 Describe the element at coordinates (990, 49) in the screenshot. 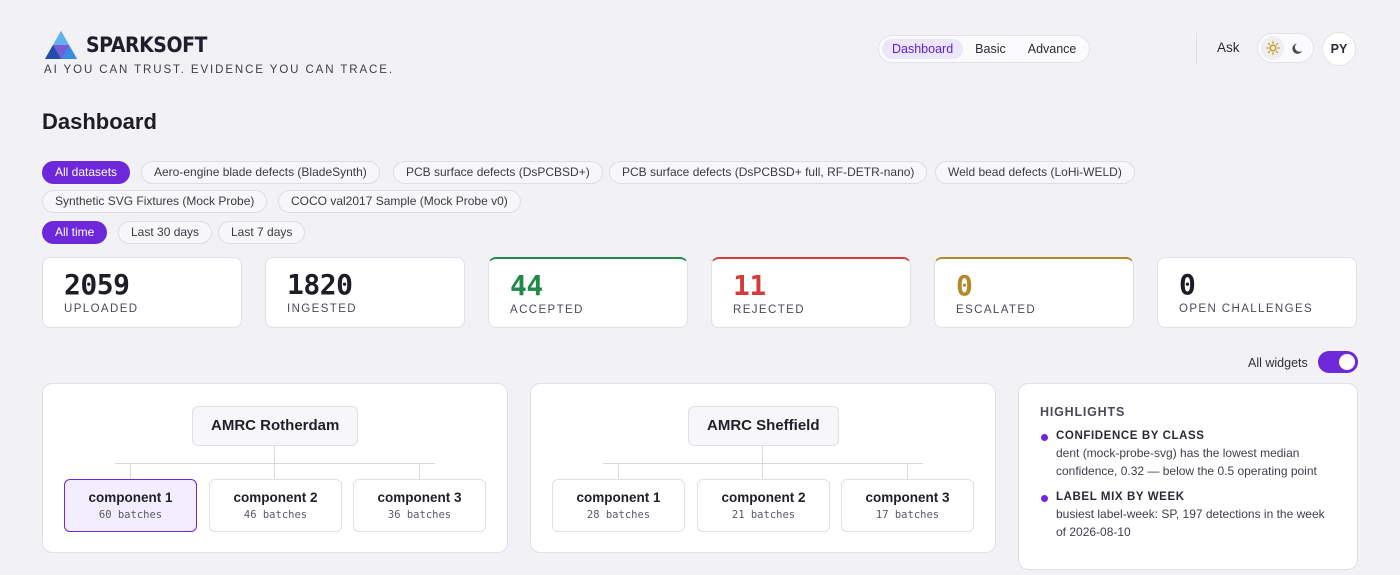

I see `nav-item-basic: Basic` at that location.